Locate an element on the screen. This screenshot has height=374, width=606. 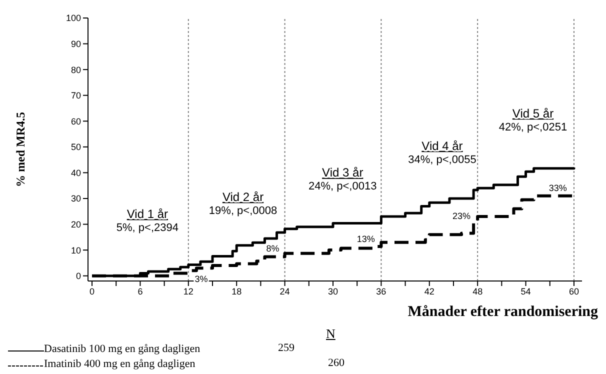
y-tick-label: 80 is located at coordinates (75, 69).